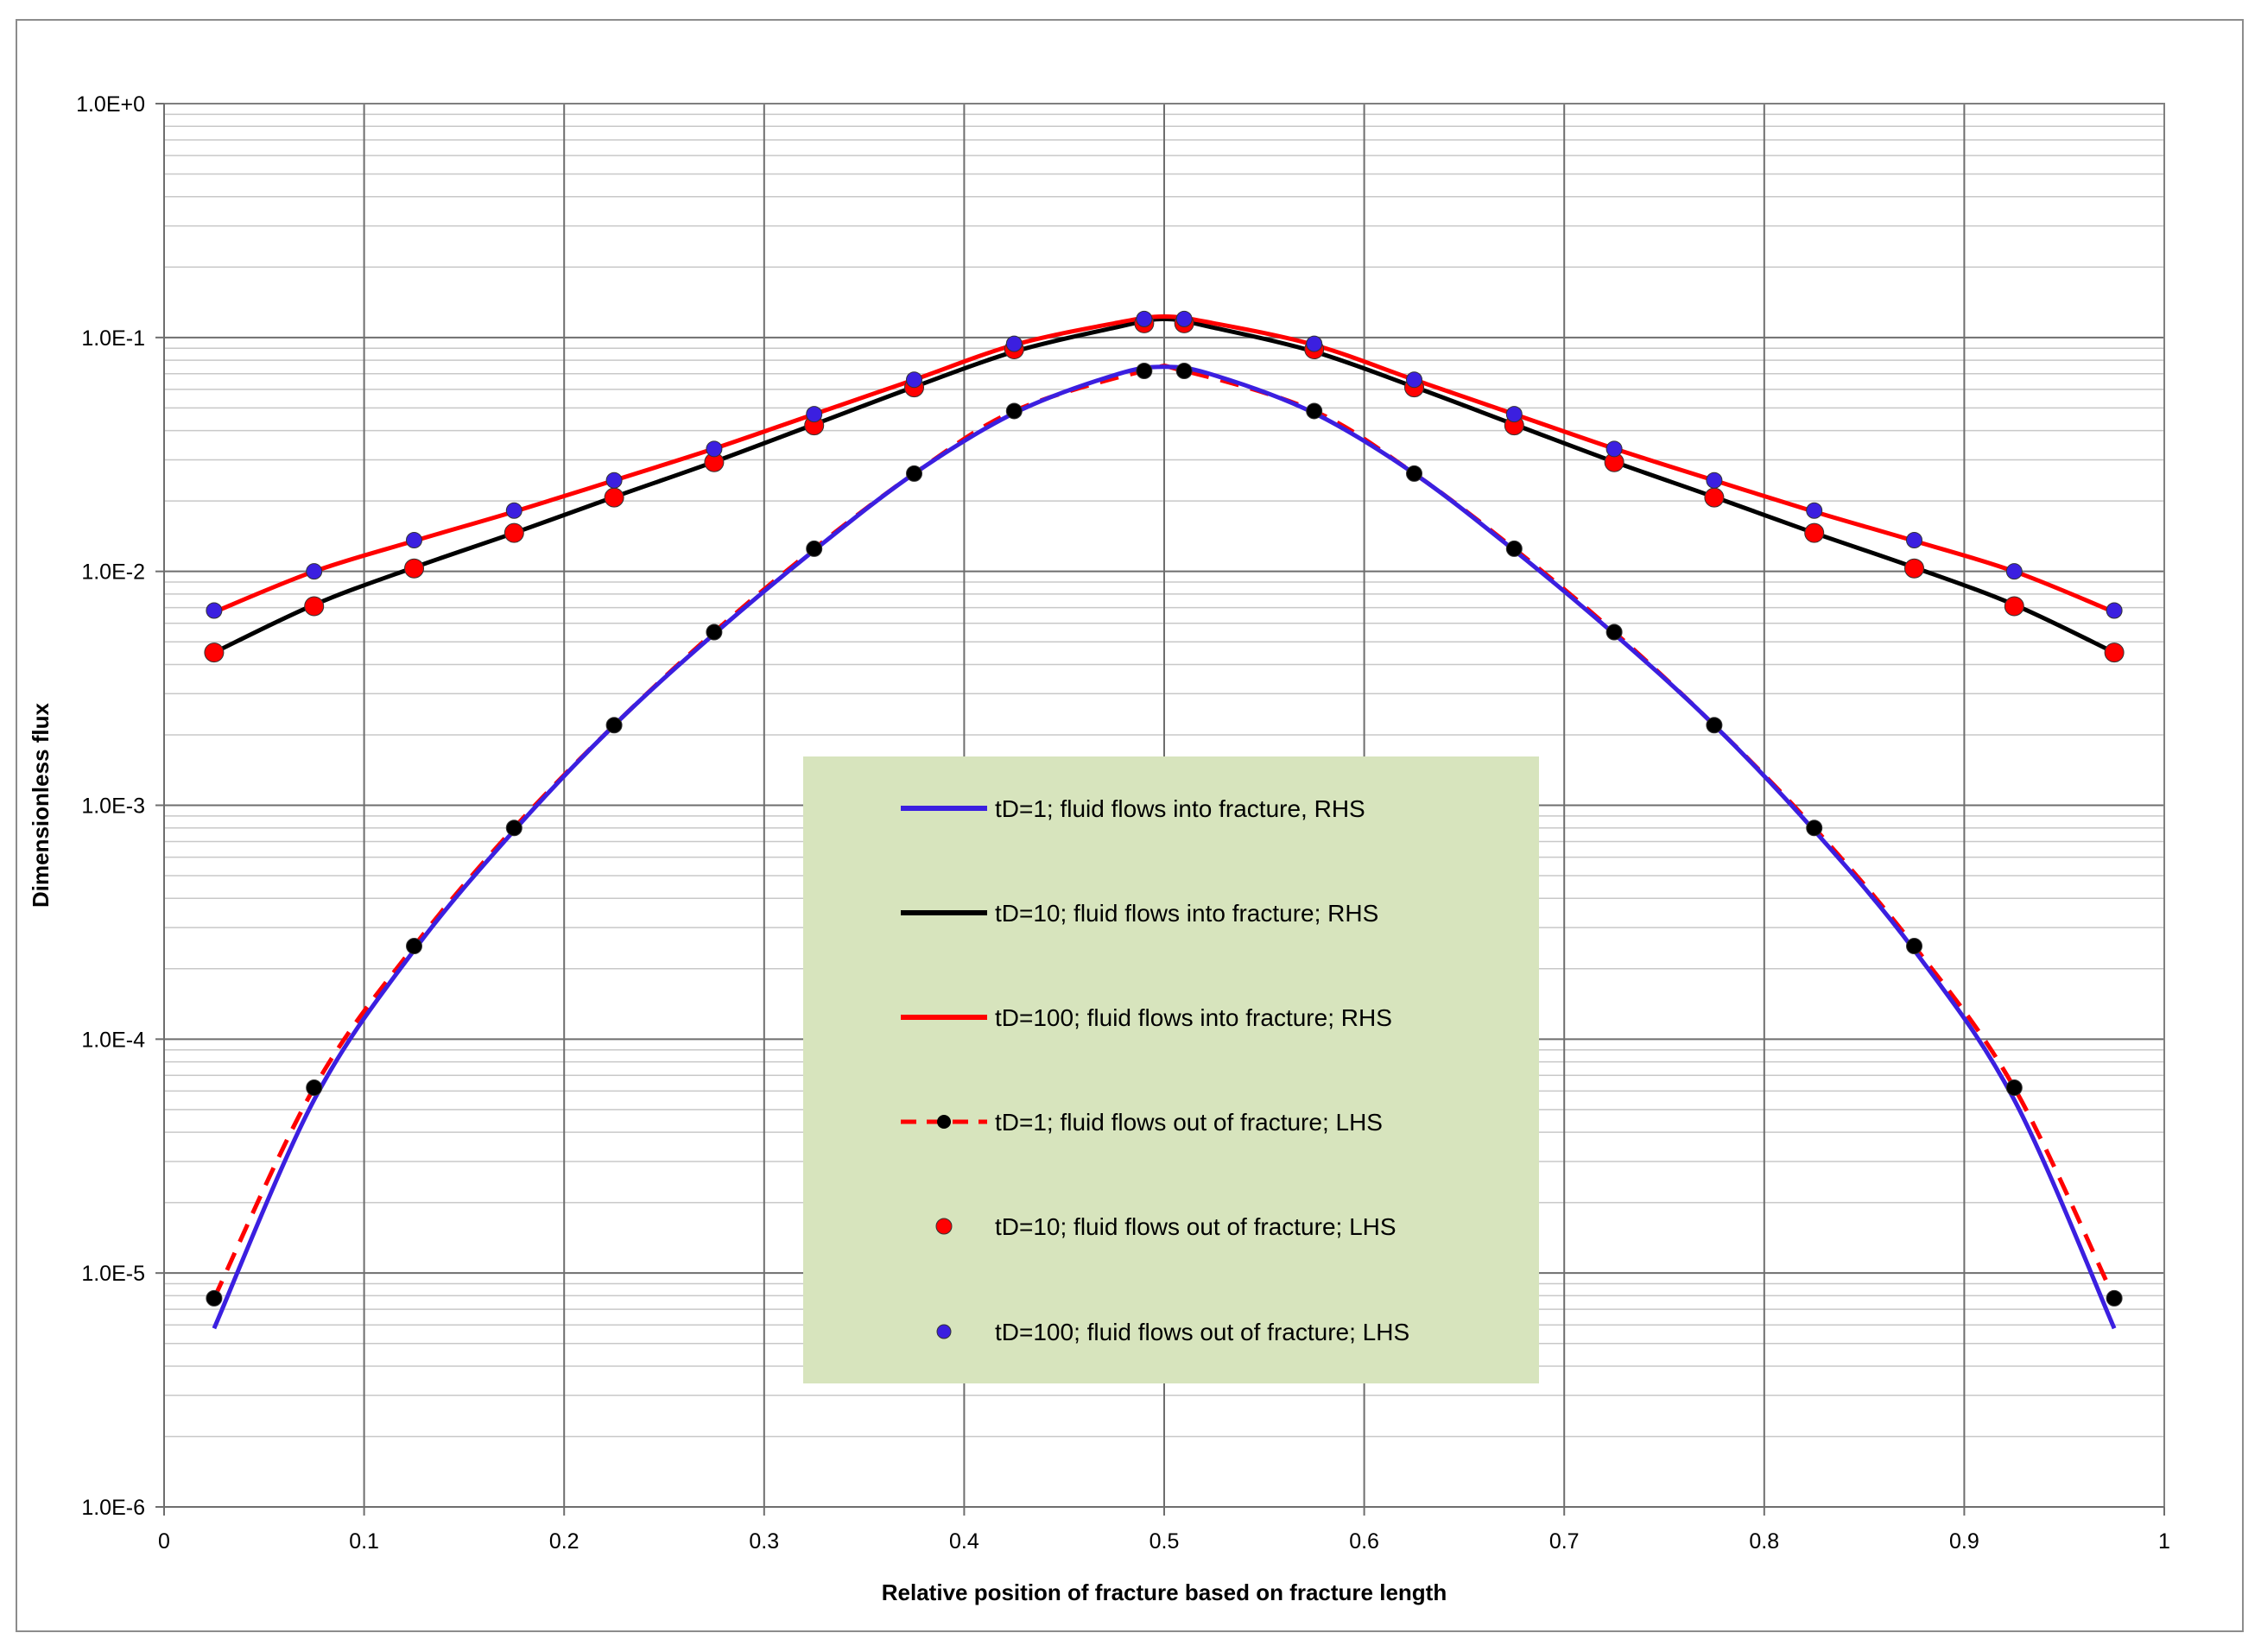 The height and width of the screenshot is (1652, 2261). Describe the element at coordinates (41, 804) in the screenshot. I see `y-axis-title: Dimensionless flux` at that location.